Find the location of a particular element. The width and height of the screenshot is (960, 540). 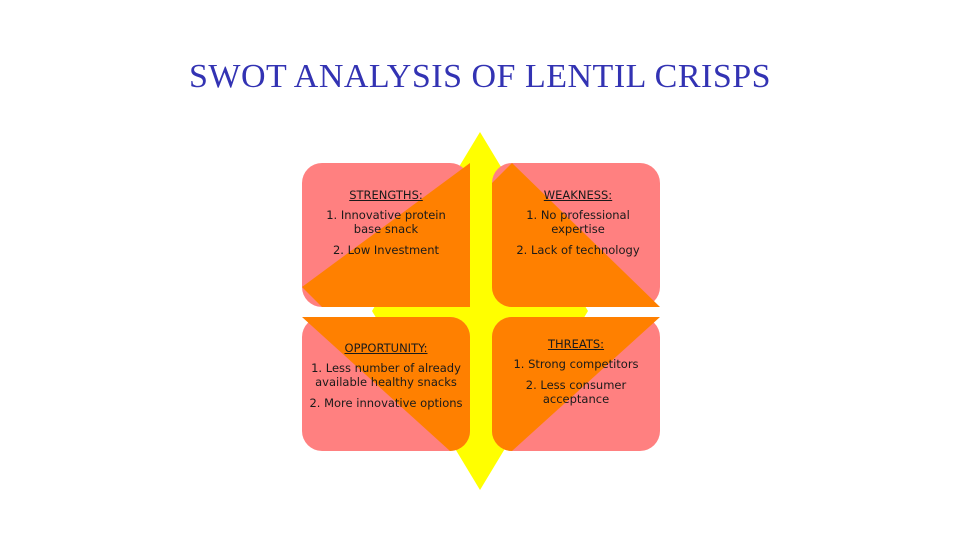

weakness-quadrant is located at coordinates (576, 235).